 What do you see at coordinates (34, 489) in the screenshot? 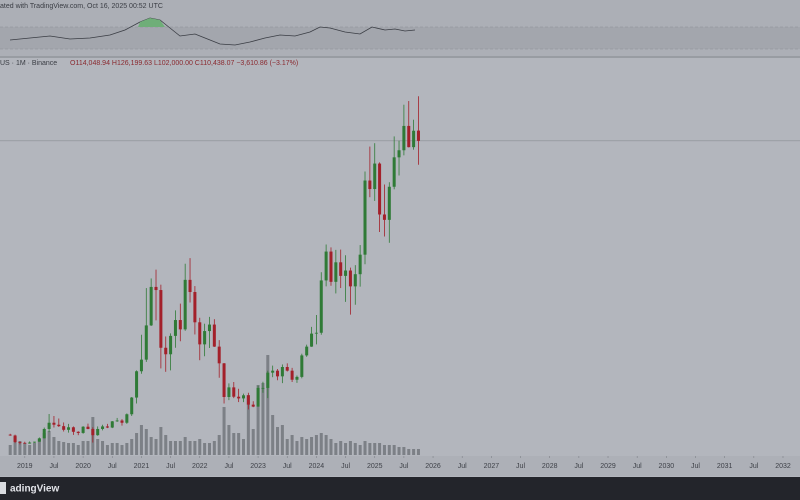
I see `brand-text: adingView` at bounding box center [34, 489].